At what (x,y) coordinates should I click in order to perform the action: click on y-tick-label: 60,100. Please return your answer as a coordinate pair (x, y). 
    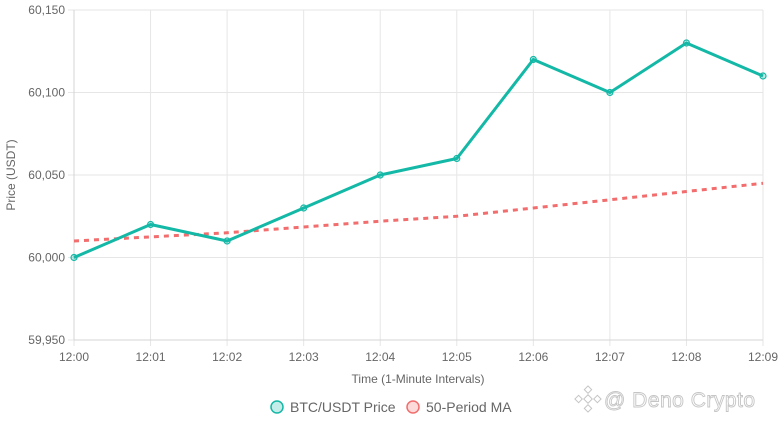
    Looking at the image, I should click on (46, 93).